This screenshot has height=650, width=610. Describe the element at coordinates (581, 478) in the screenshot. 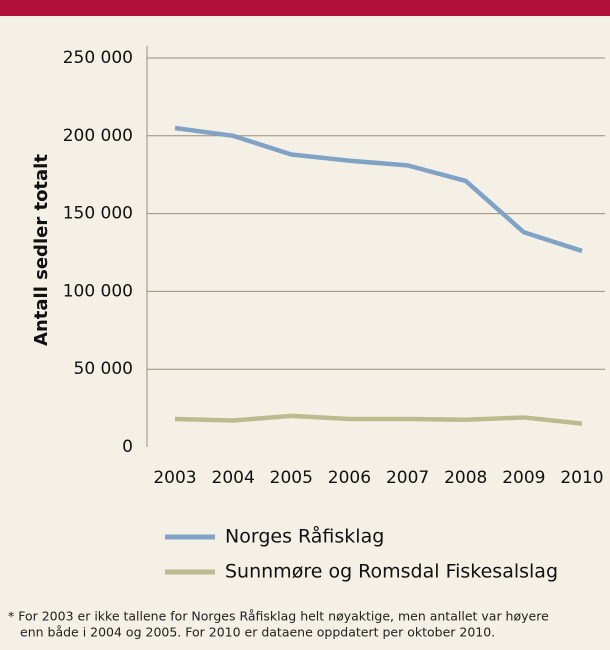

I see `x-tick-label: 2010` at that location.